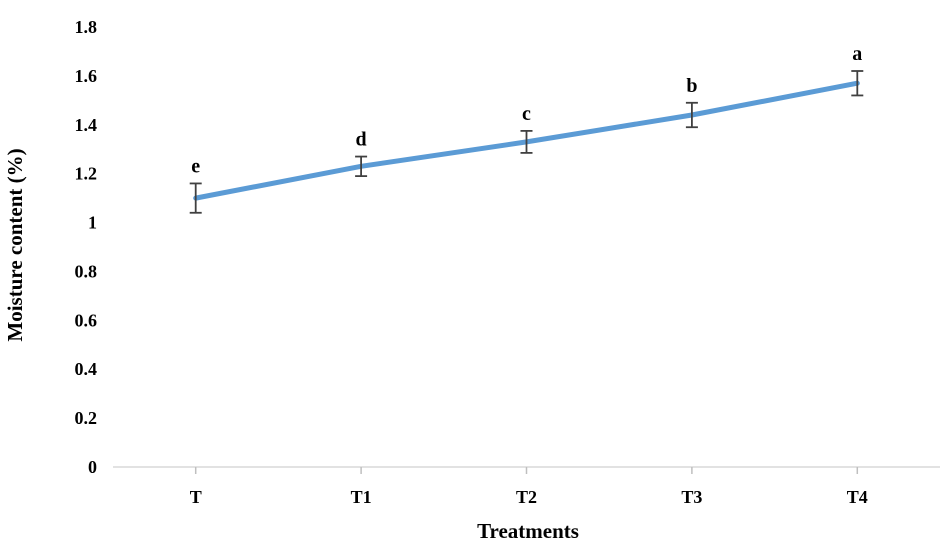 The height and width of the screenshot is (545, 947). I want to click on x-tick-label: T3, so click(691, 497).